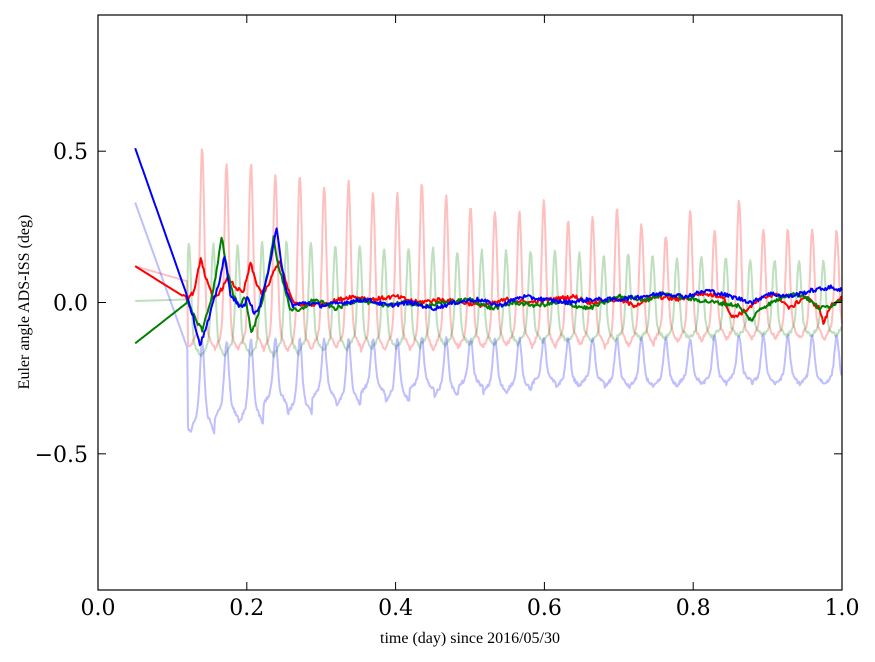 This screenshot has height=662, width=875. I want to click on y-tick-label: 0.5, so click(70, 152).